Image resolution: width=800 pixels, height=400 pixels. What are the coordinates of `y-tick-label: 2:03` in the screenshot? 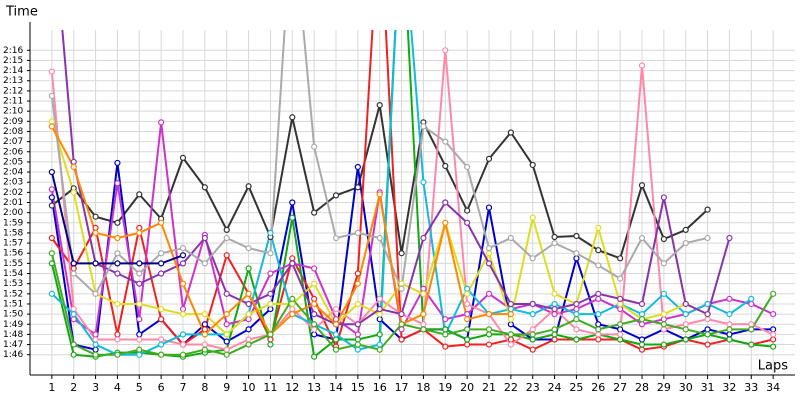 It's located at (13, 183).